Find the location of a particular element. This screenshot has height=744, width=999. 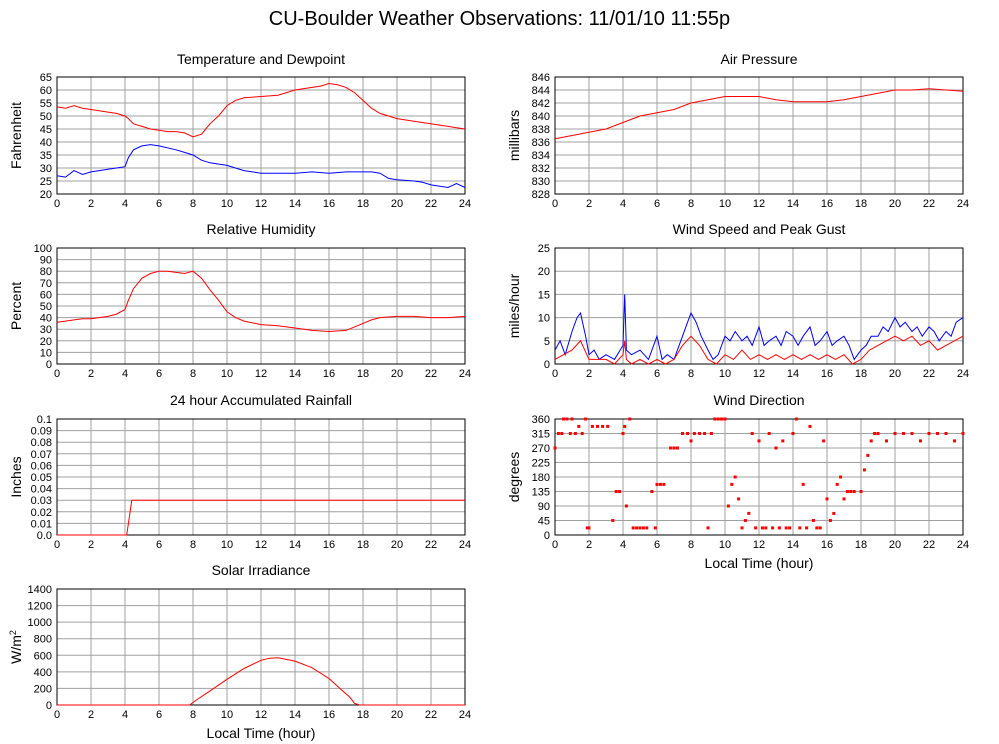

temperature-ytick-label: 30 is located at coordinates (46, 169).